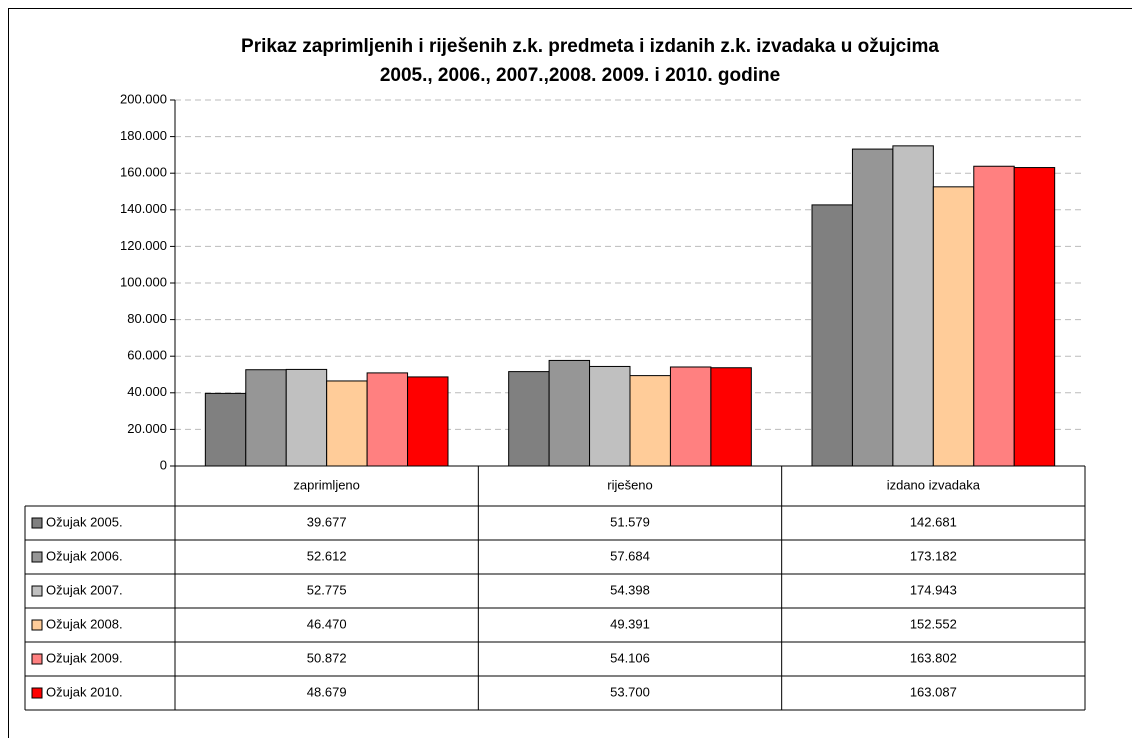 The image size is (1132, 738). What do you see at coordinates (84, 657) in the screenshot?
I see `legend-label: Ožujak 2009.` at bounding box center [84, 657].